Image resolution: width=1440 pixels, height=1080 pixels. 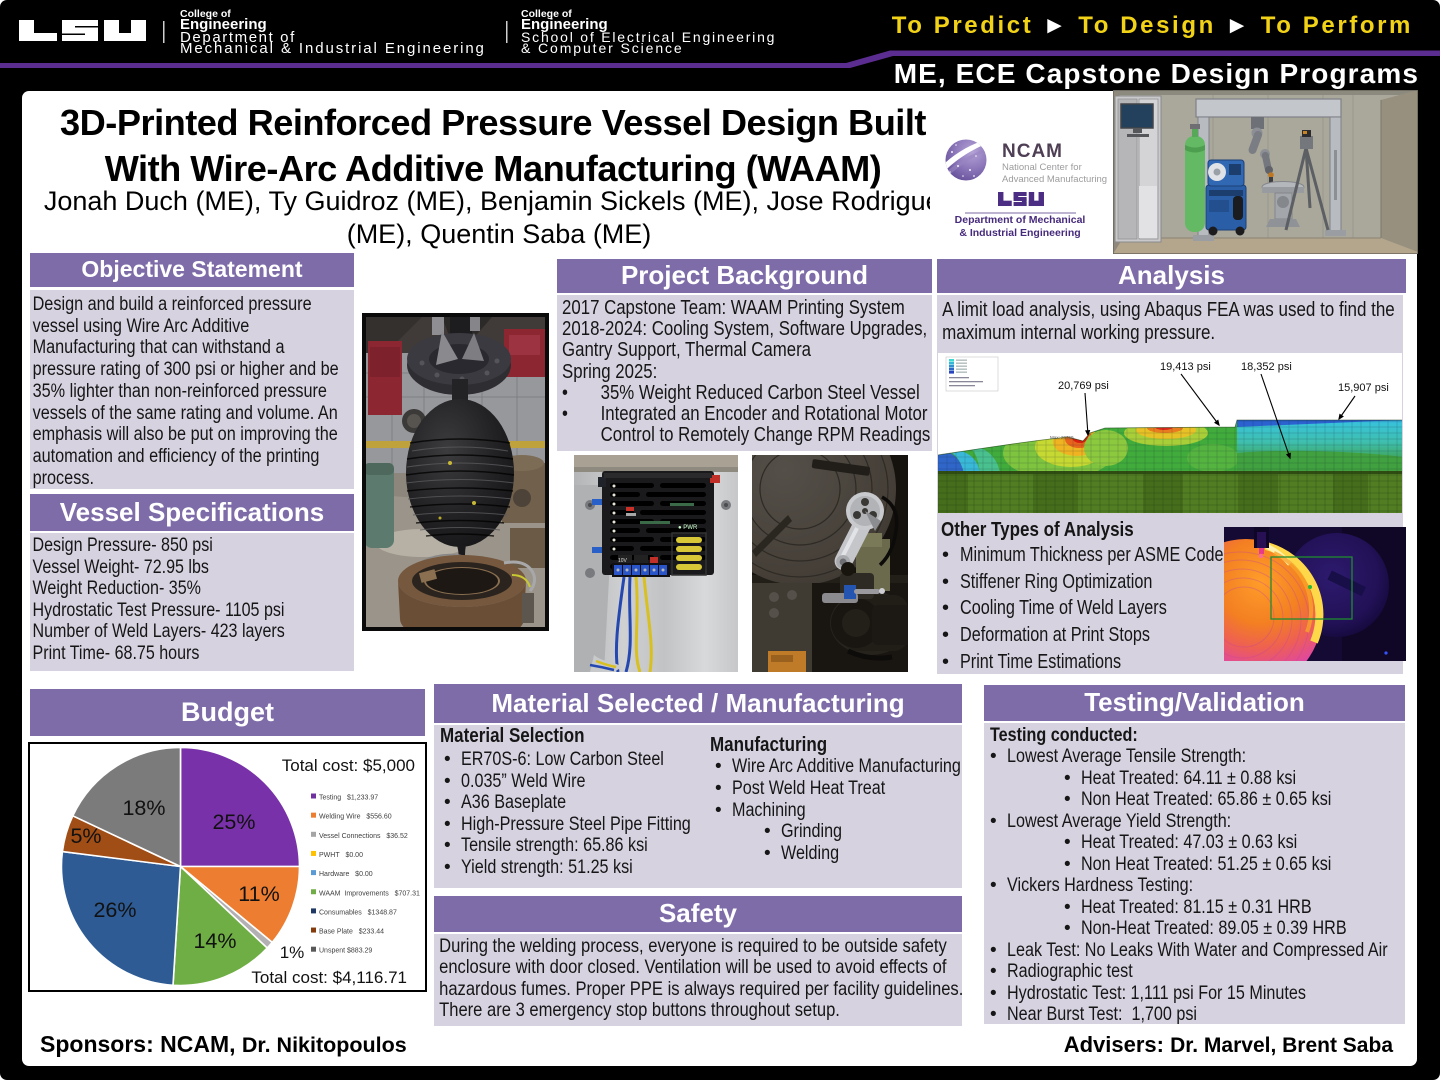 What do you see at coordinates (1363, 388) in the screenshot?
I see `svg-text: 15,907 psi` at bounding box center [1363, 388].